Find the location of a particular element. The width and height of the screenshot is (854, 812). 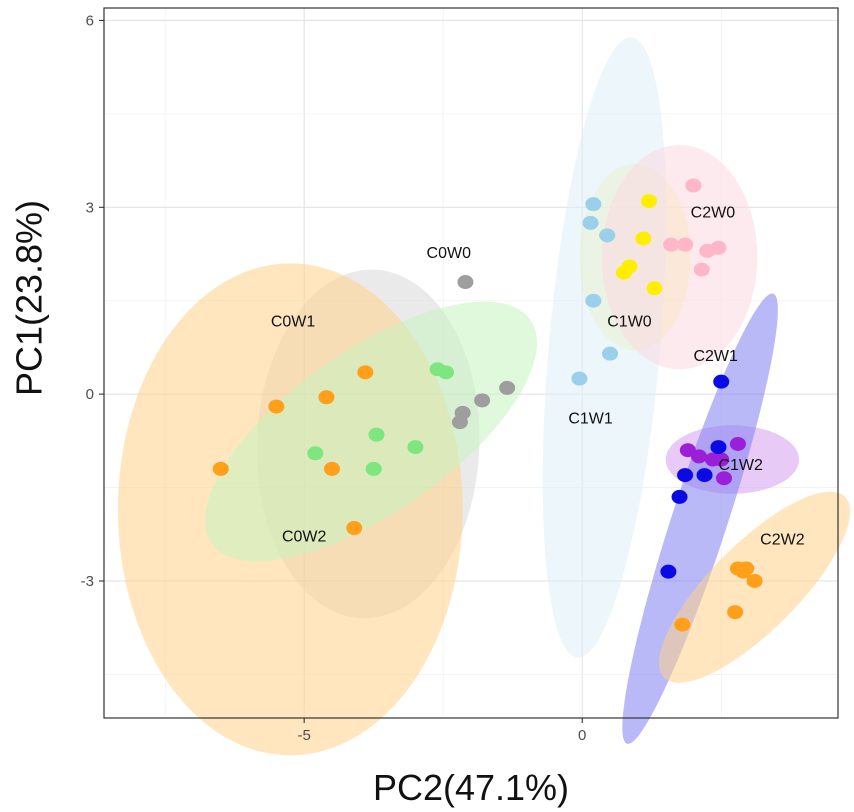

label-c0w2: C0W2 is located at coordinates (304, 537).